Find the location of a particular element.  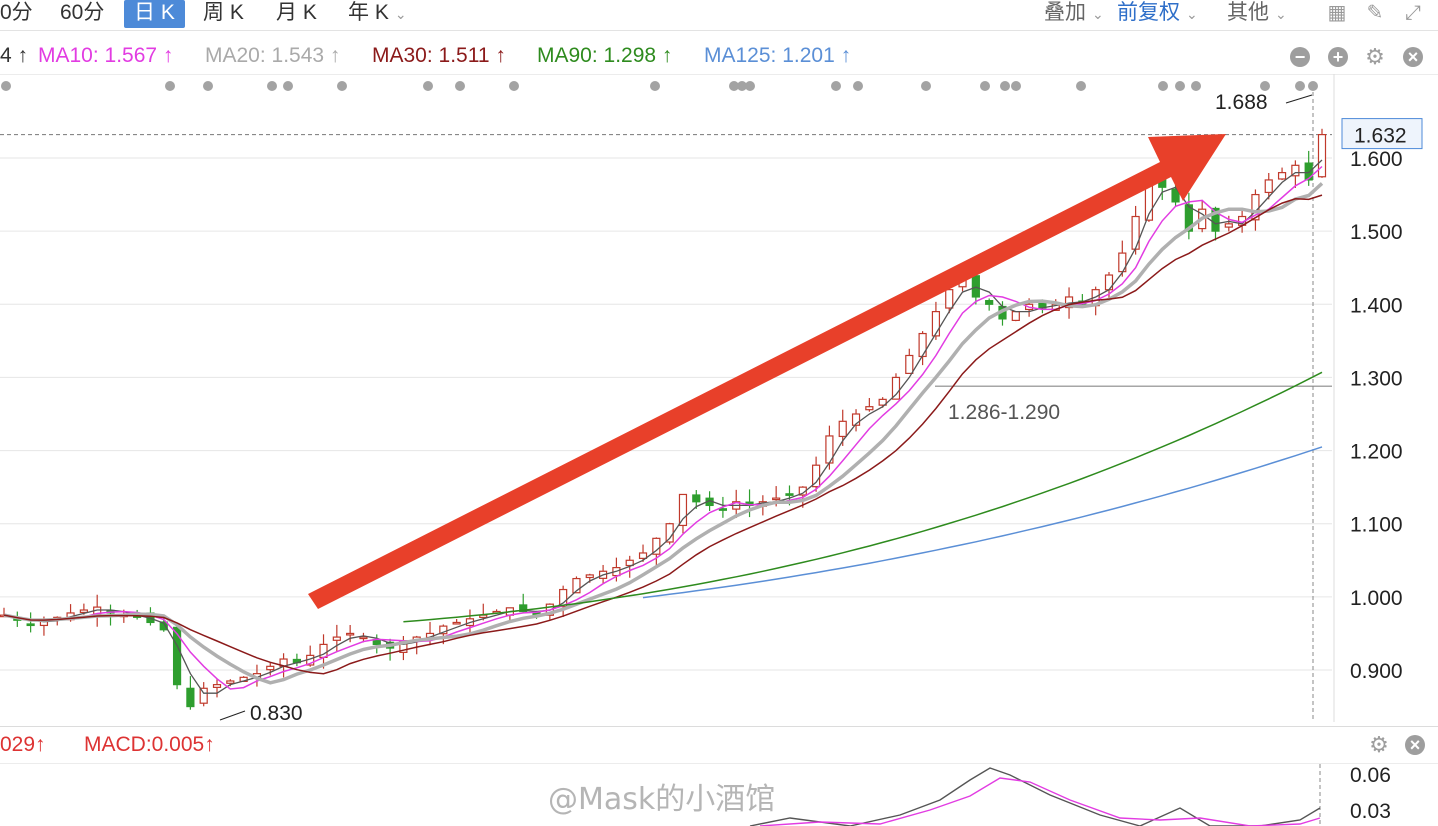

period-tab-week: 周 K is located at coordinates (223, 12).